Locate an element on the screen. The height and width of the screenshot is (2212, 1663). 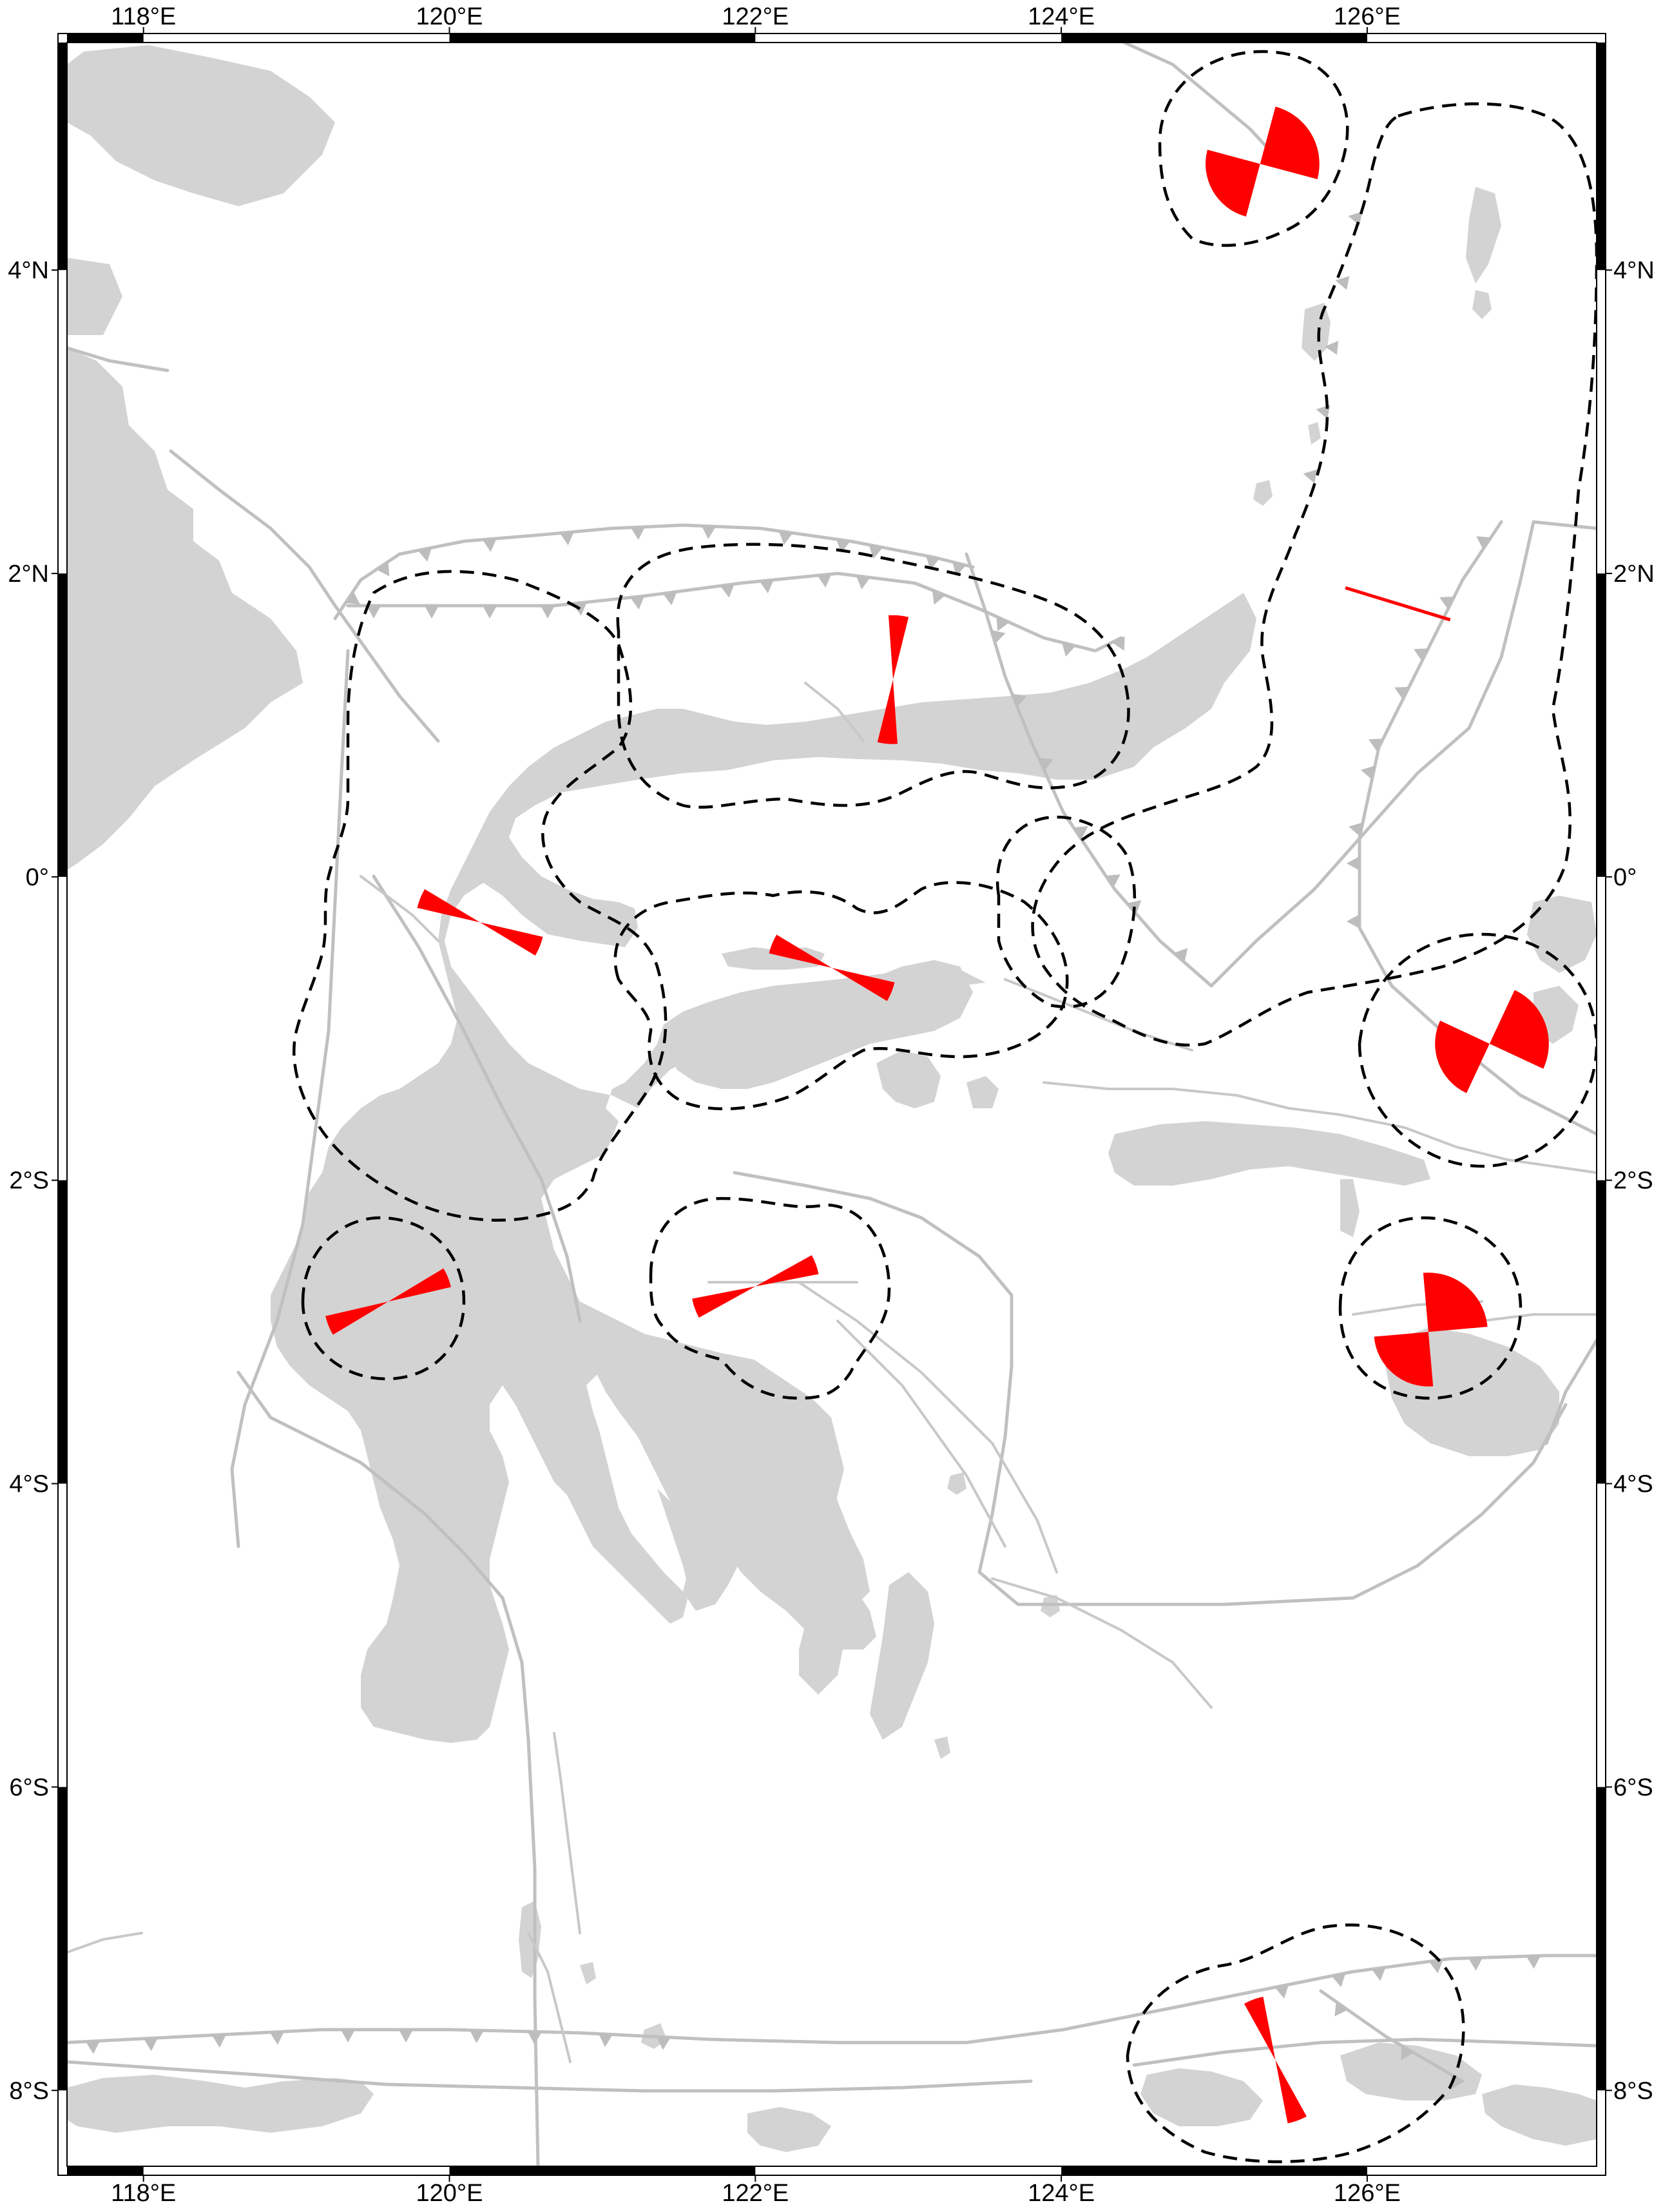
borneo-peninsula-shape is located at coordinates (94, 296).